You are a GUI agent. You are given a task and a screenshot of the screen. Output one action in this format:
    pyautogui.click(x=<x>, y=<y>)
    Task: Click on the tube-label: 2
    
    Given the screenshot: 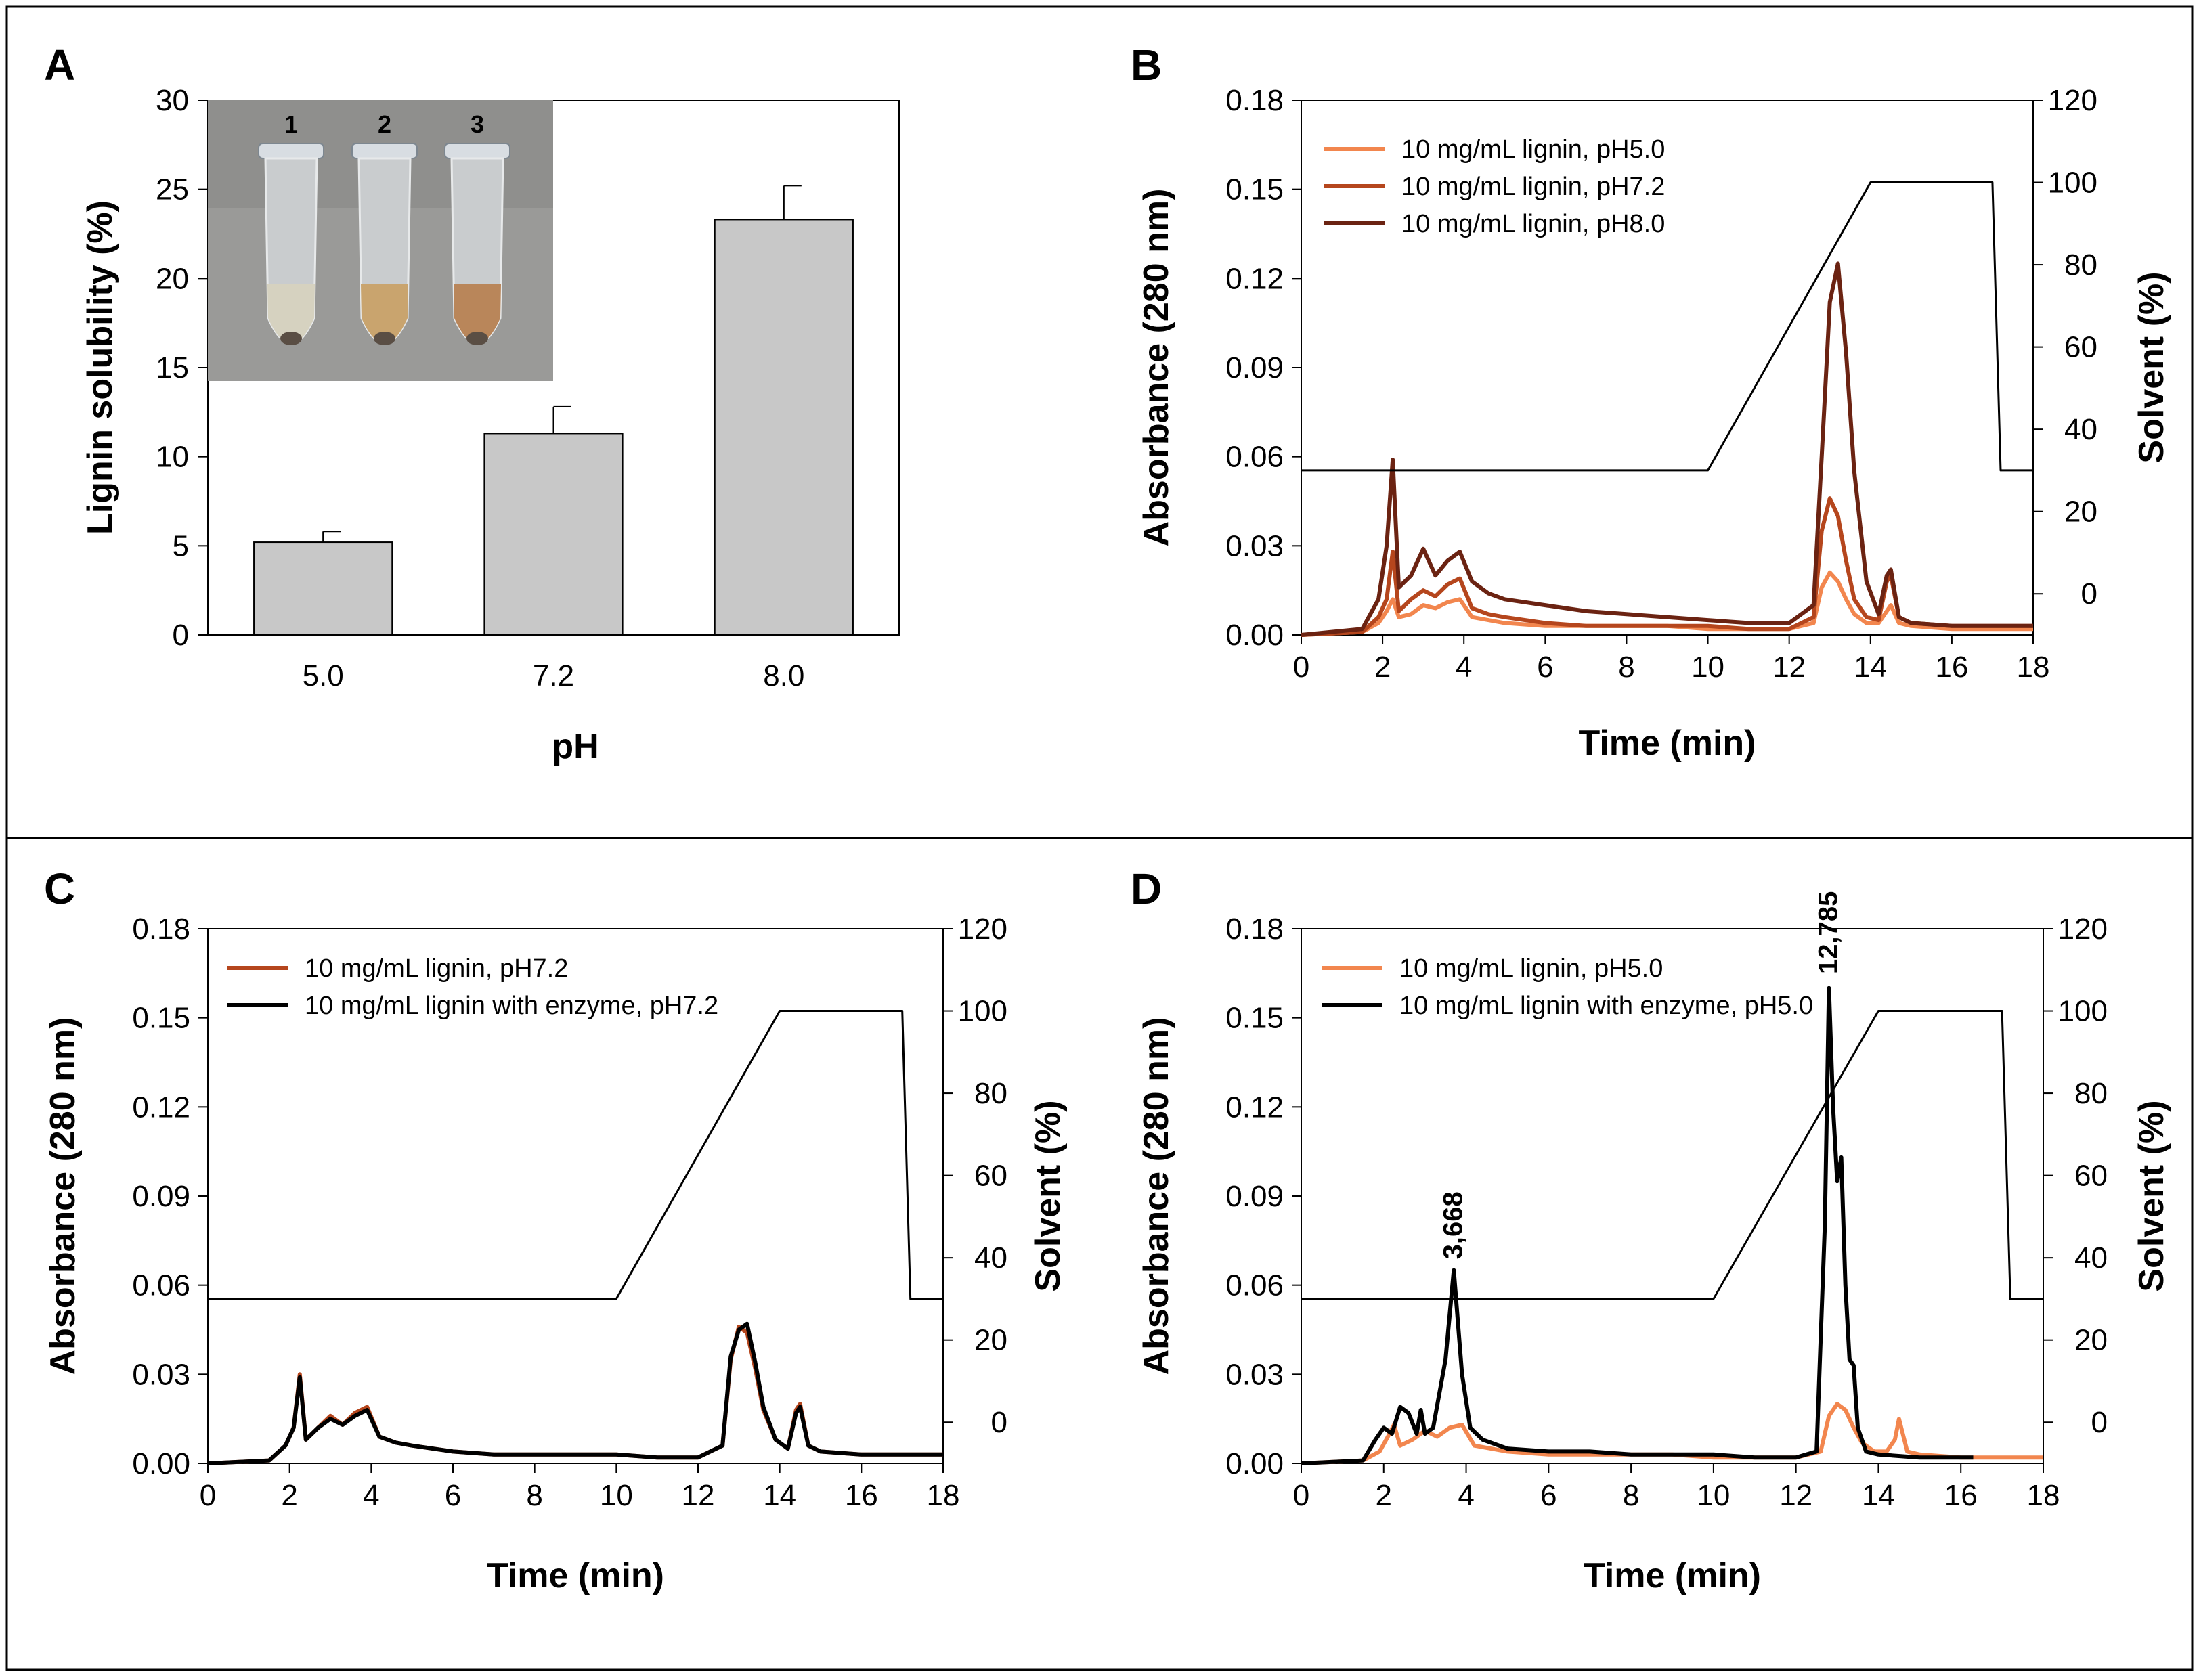 What is the action you would take?
    pyautogui.click(x=384, y=124)
    